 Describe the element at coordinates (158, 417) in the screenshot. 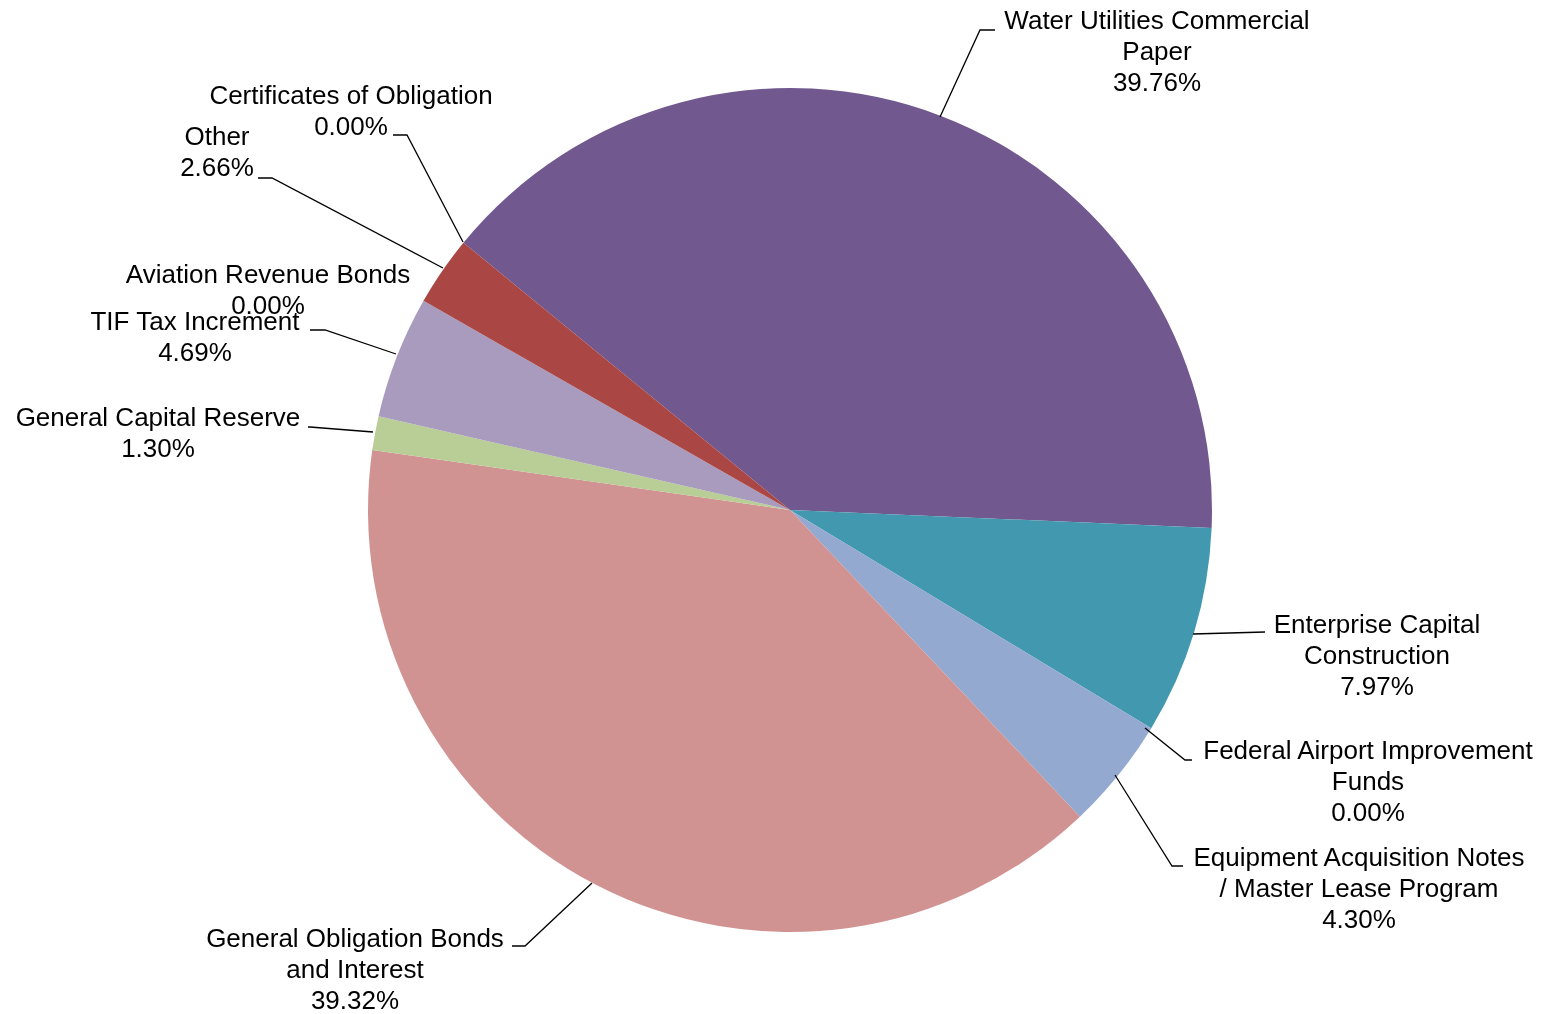

I see `slice-label: General Capital Reserve` at that location.